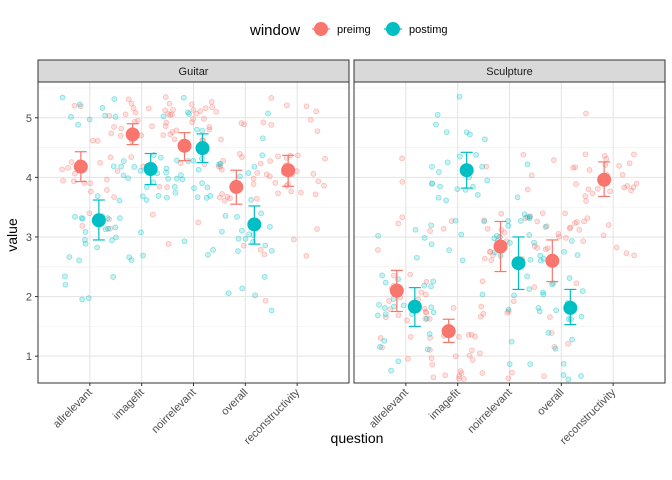  What do you see at coordinates (445, 405) in the screenshot?
I see `x-tick-label: imagefit` at bounding box center [445, 405].